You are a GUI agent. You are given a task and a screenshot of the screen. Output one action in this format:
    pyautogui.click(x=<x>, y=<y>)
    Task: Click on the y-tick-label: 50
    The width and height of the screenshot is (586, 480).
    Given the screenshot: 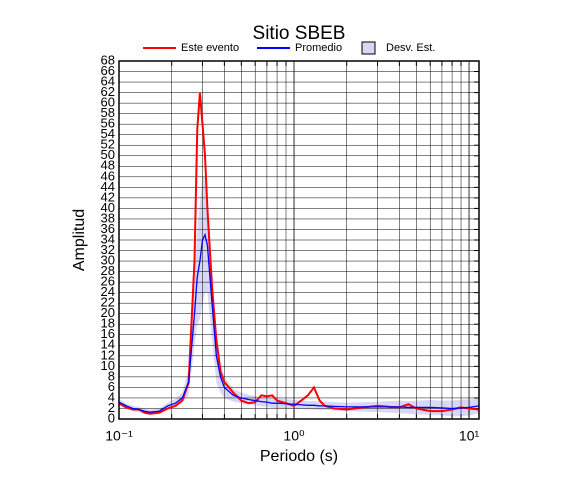 What is the action you would take?
    pyautogui.click(x=108, y=154)
    